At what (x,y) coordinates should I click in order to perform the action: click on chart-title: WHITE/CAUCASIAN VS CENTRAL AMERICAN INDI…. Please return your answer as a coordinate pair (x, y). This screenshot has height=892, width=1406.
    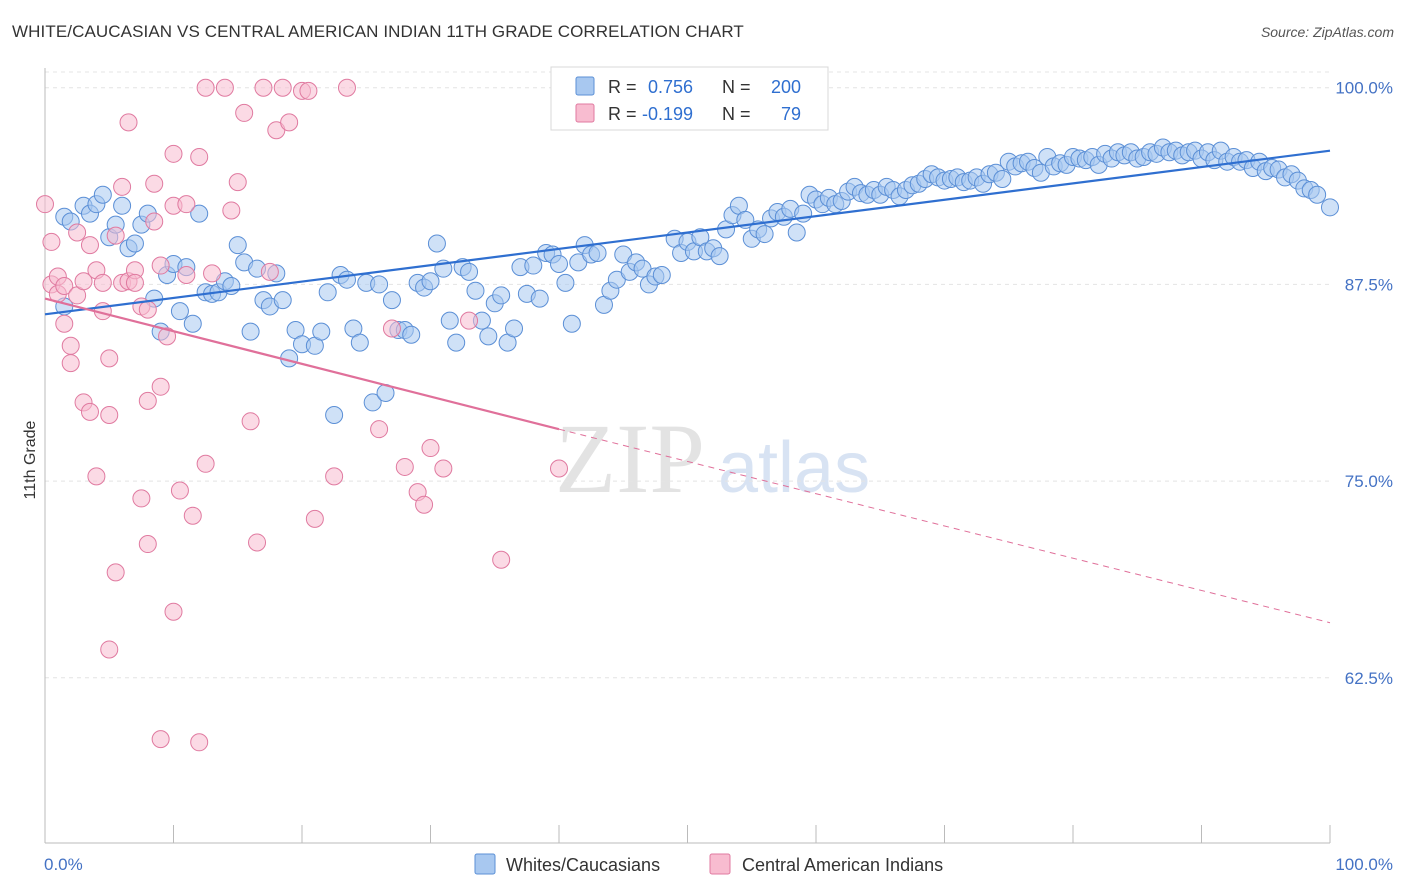
    Looking at the image, I should click on (378, 31).